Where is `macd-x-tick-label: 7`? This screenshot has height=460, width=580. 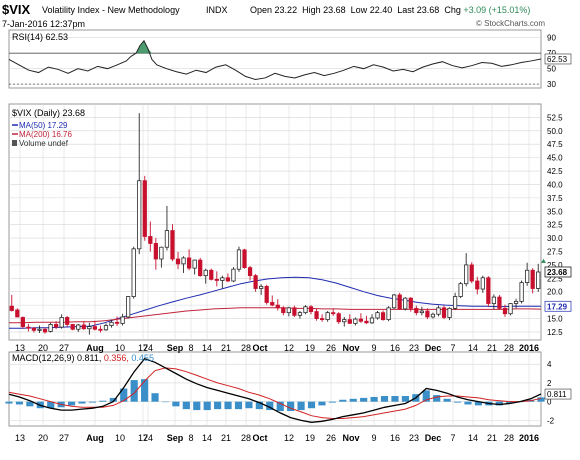 macd-x-tick-label: 7 is located at coordinates (452, 438).